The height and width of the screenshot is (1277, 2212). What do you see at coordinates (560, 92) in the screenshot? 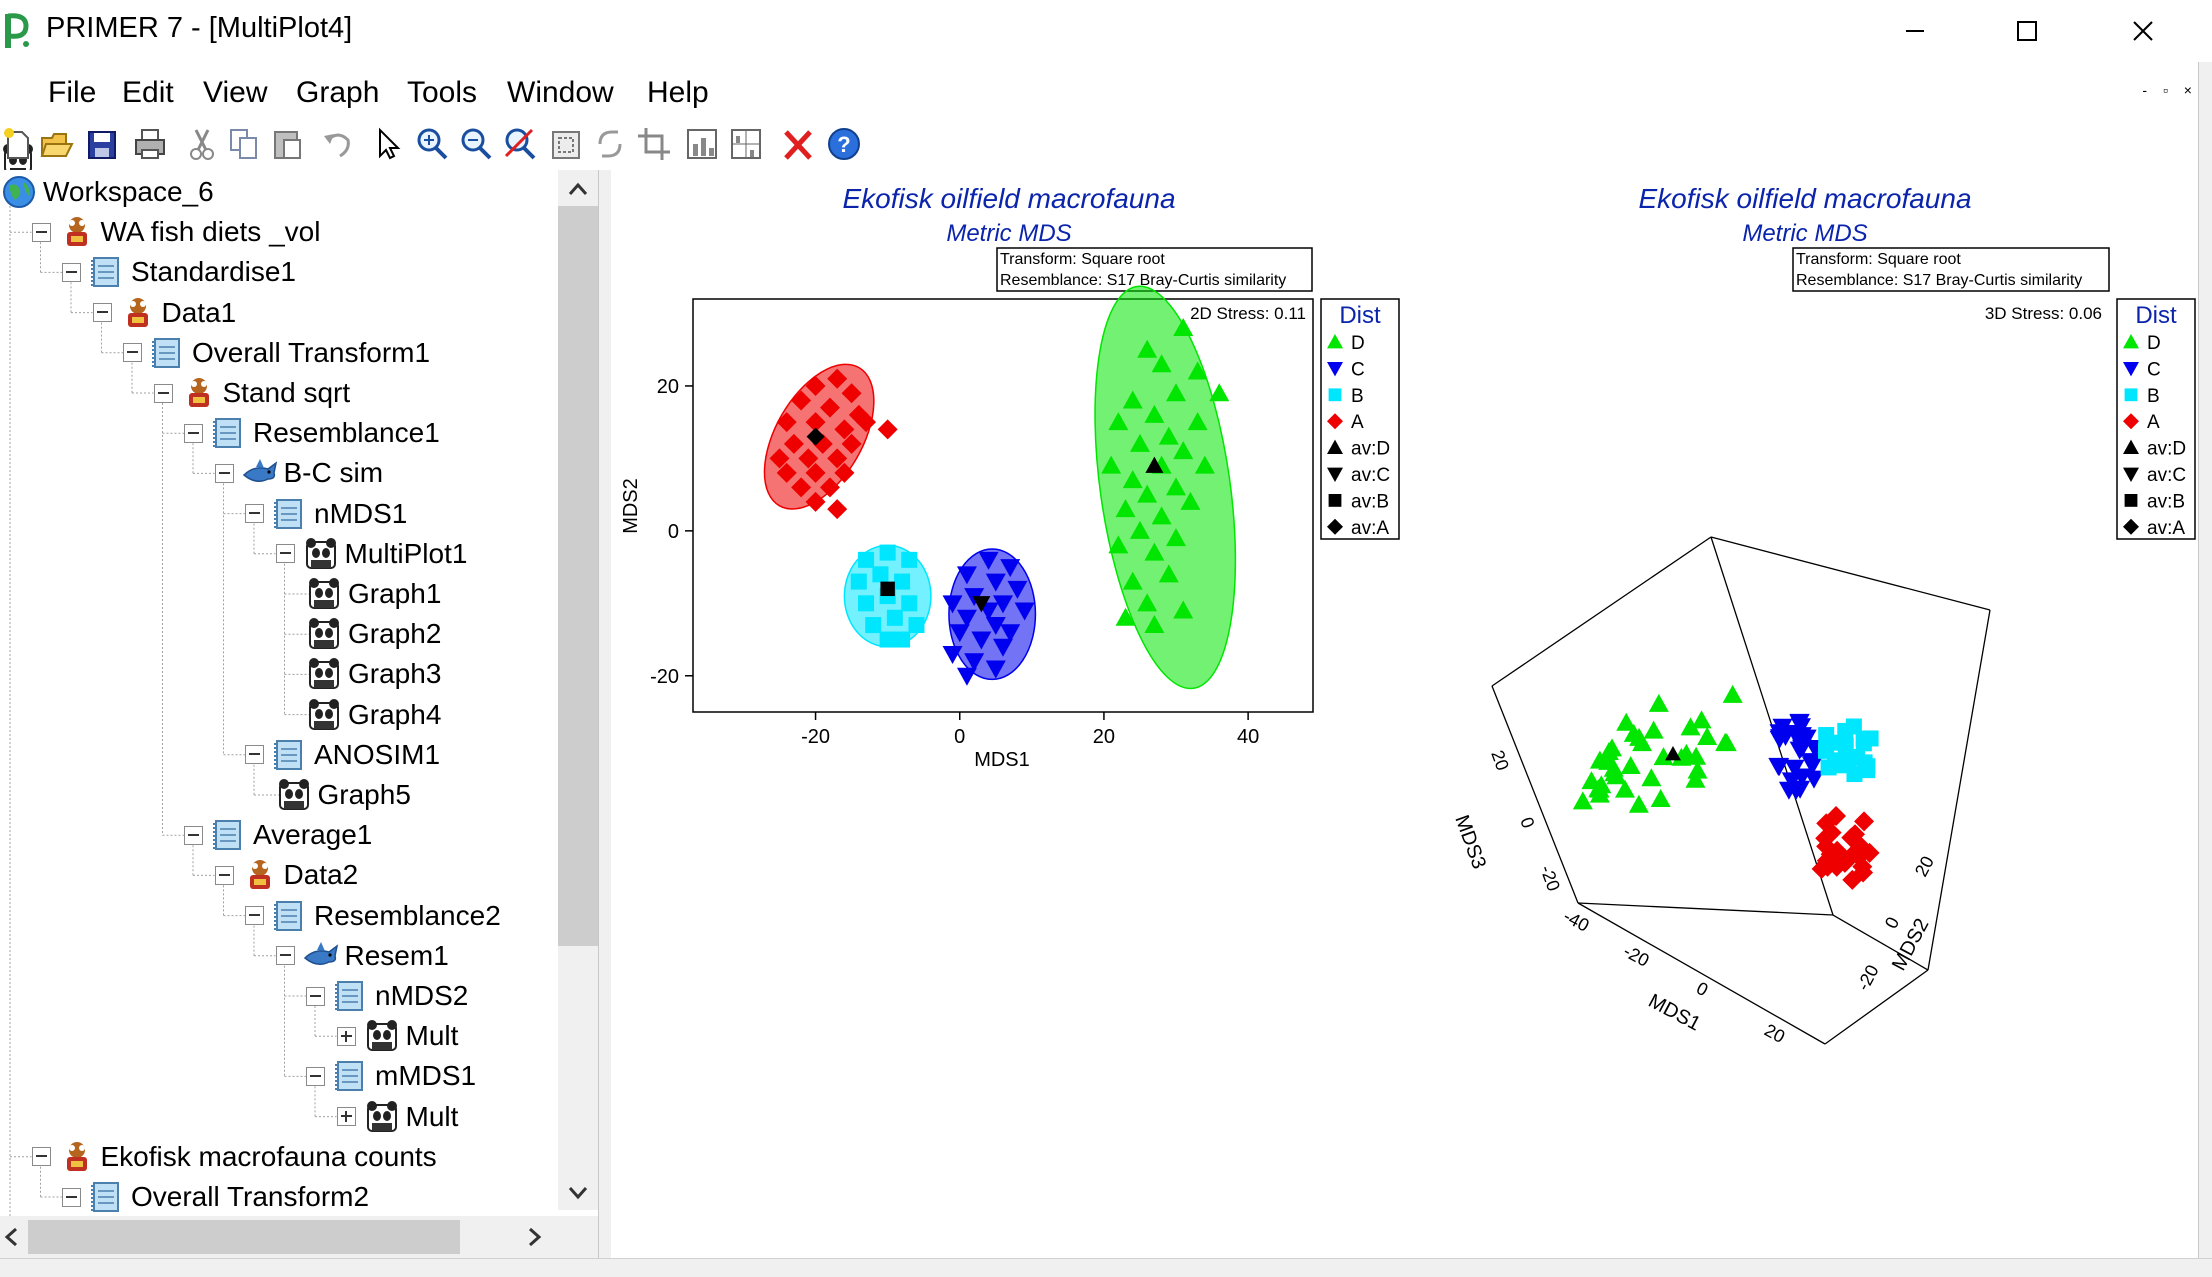
I see `menu-window: Window` at bounding box center [560, 92].